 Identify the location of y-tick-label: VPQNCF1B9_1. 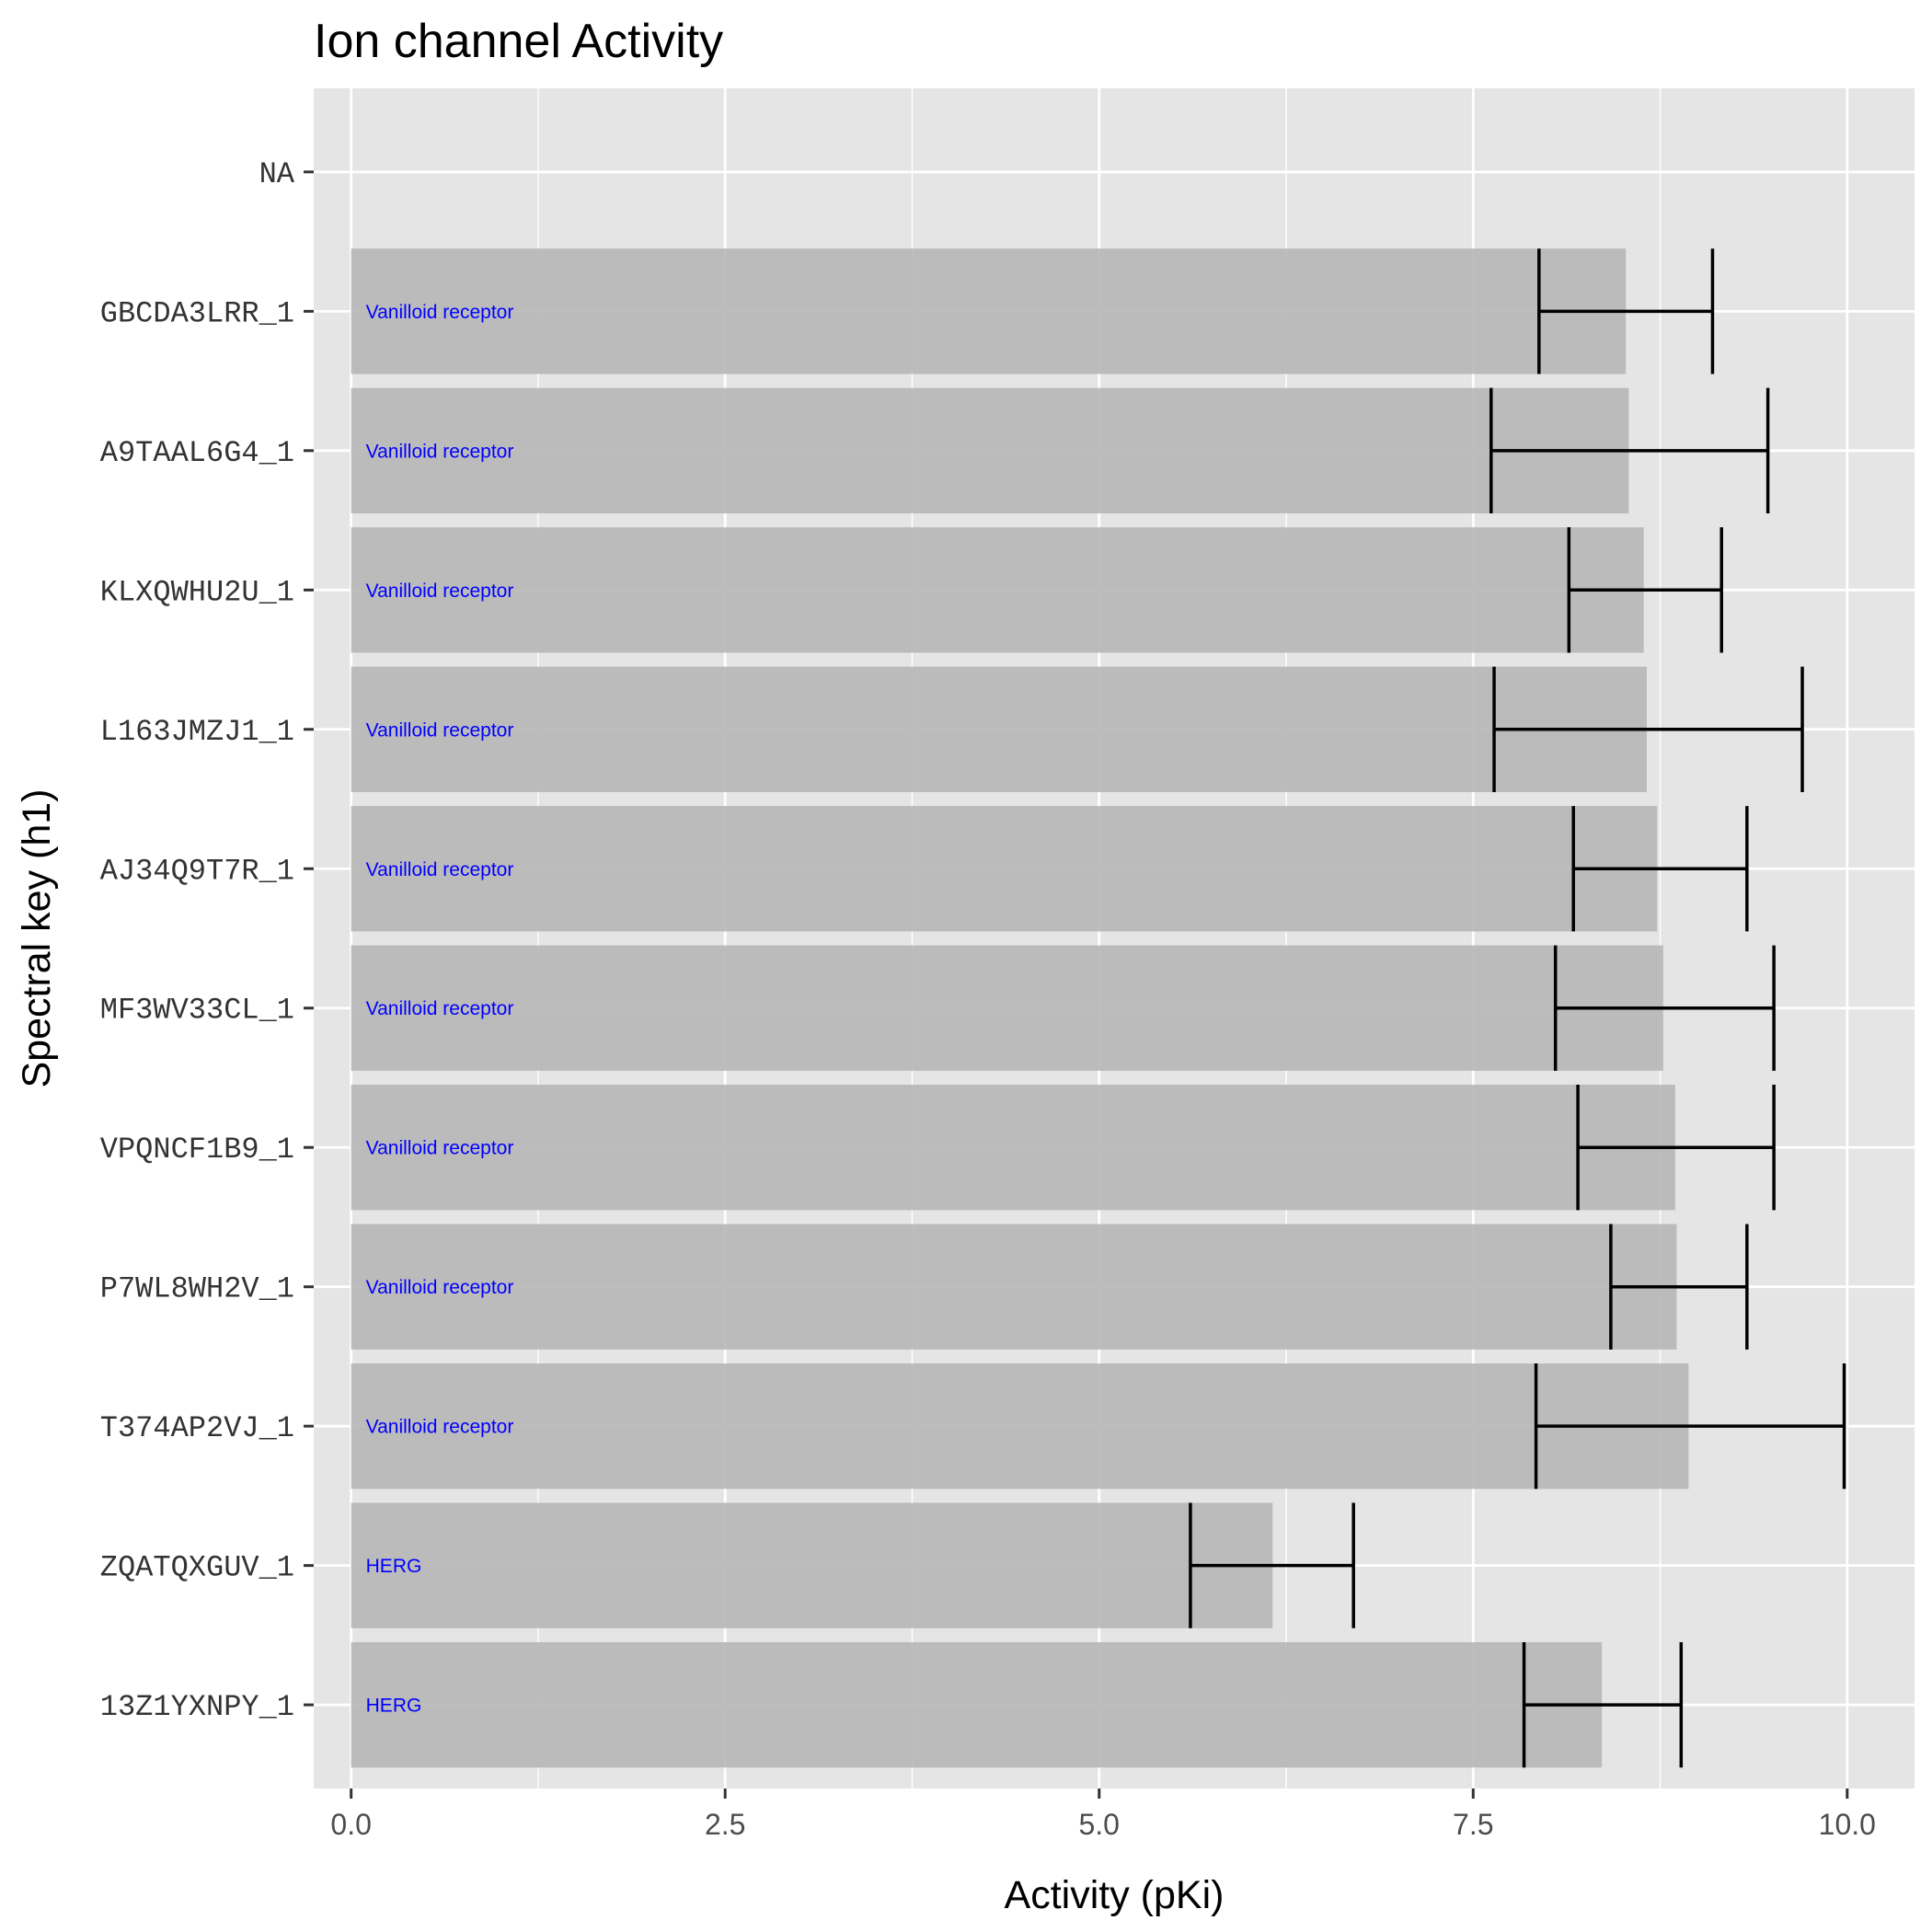
(197, 1150).